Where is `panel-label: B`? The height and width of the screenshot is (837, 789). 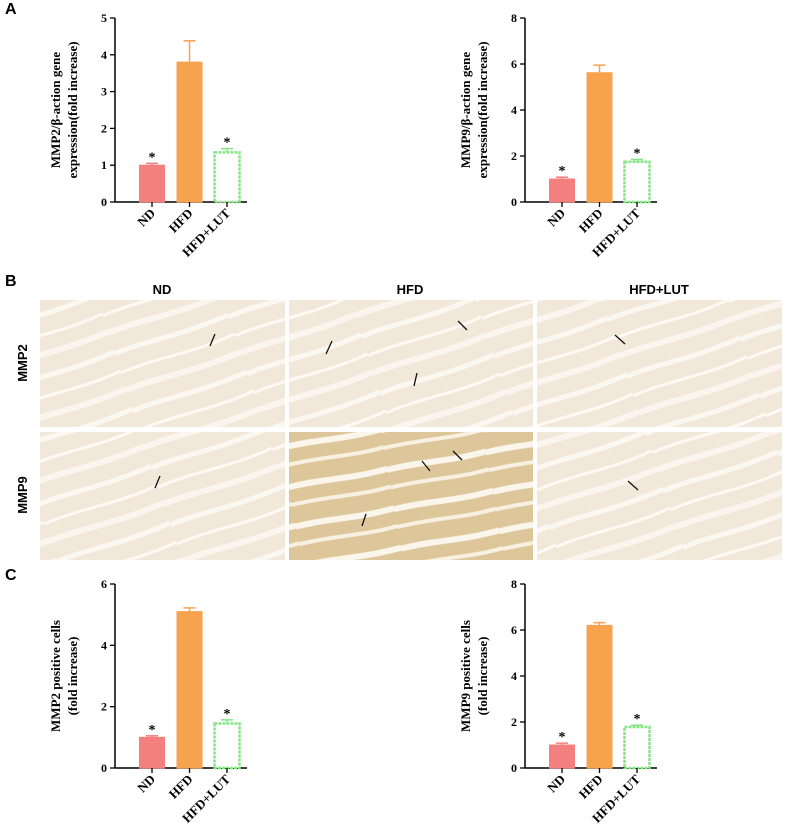
panel-label: B is located at coordinates (11, 281).